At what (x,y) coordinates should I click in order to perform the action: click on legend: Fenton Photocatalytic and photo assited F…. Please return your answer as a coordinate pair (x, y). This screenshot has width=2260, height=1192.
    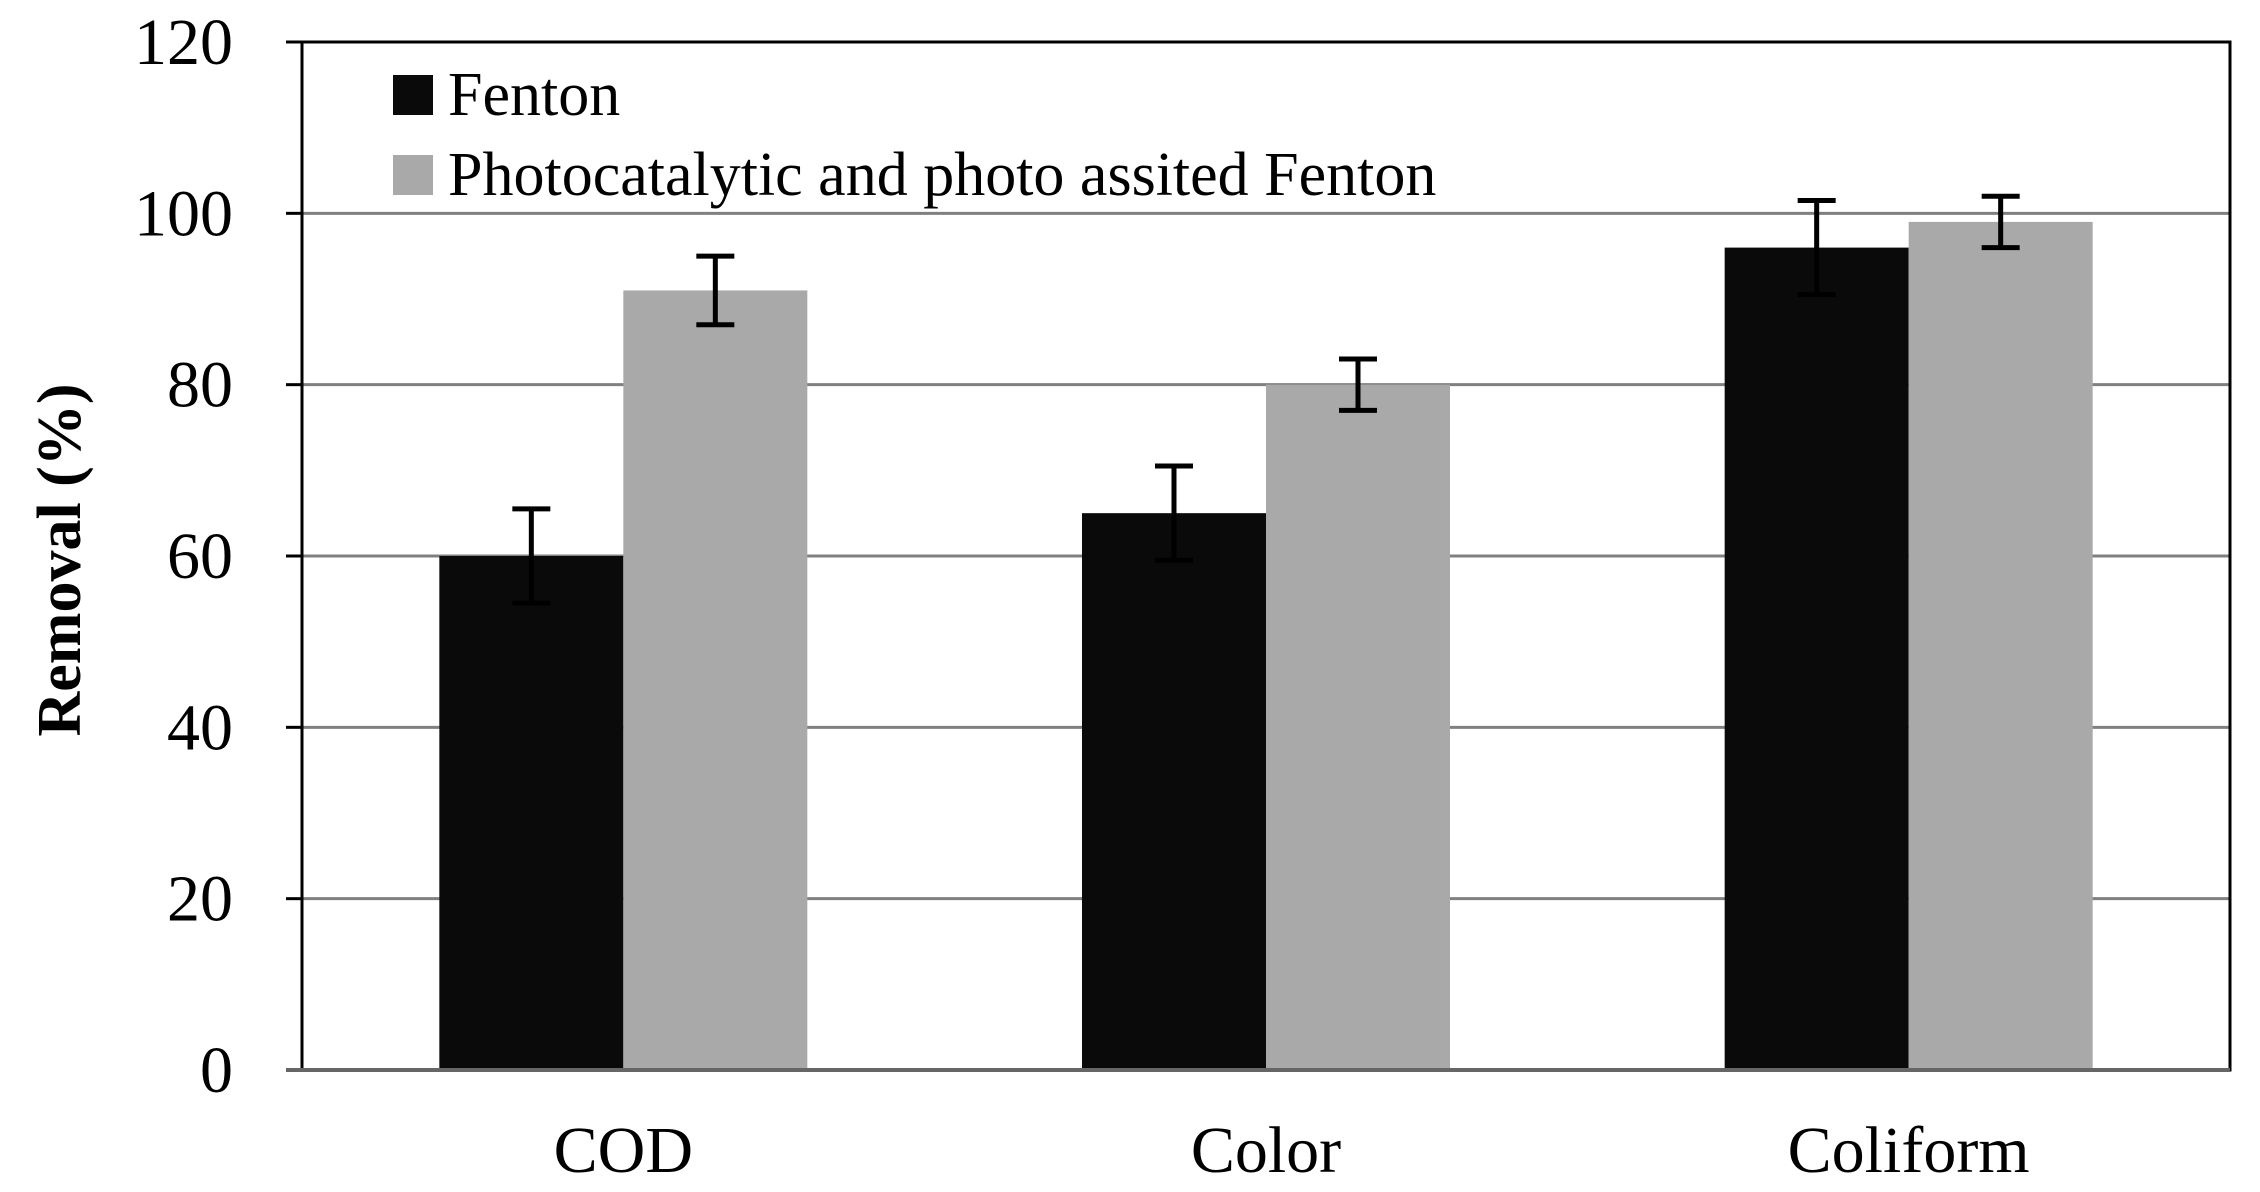
    Looking at the image, I should click on (914, 135).